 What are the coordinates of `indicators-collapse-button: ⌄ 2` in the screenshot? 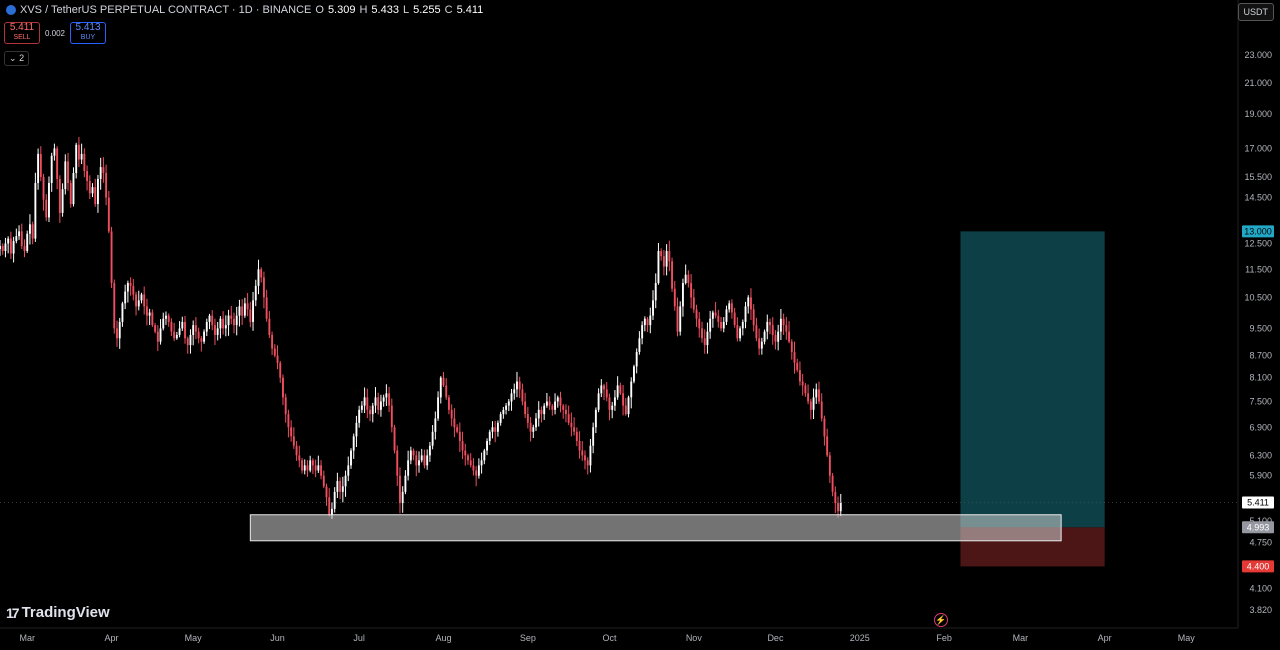 It's located at (17, 58).